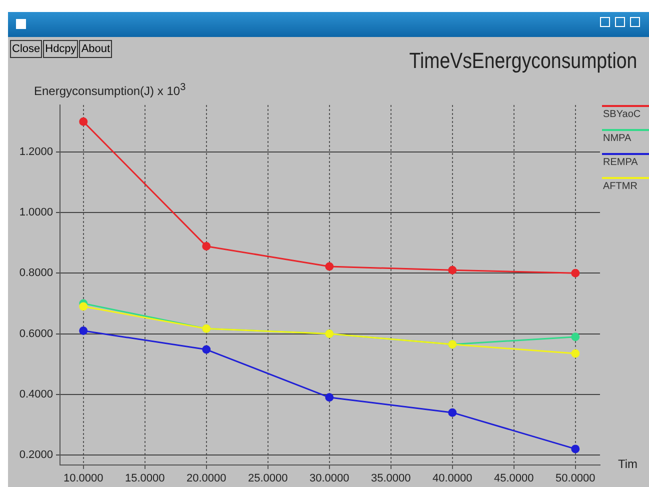 This screenshot has height=487, width=649. I want to click on y-axis-title: Energyconsumption(J) x 10$^{3}$, so click(110, 90).